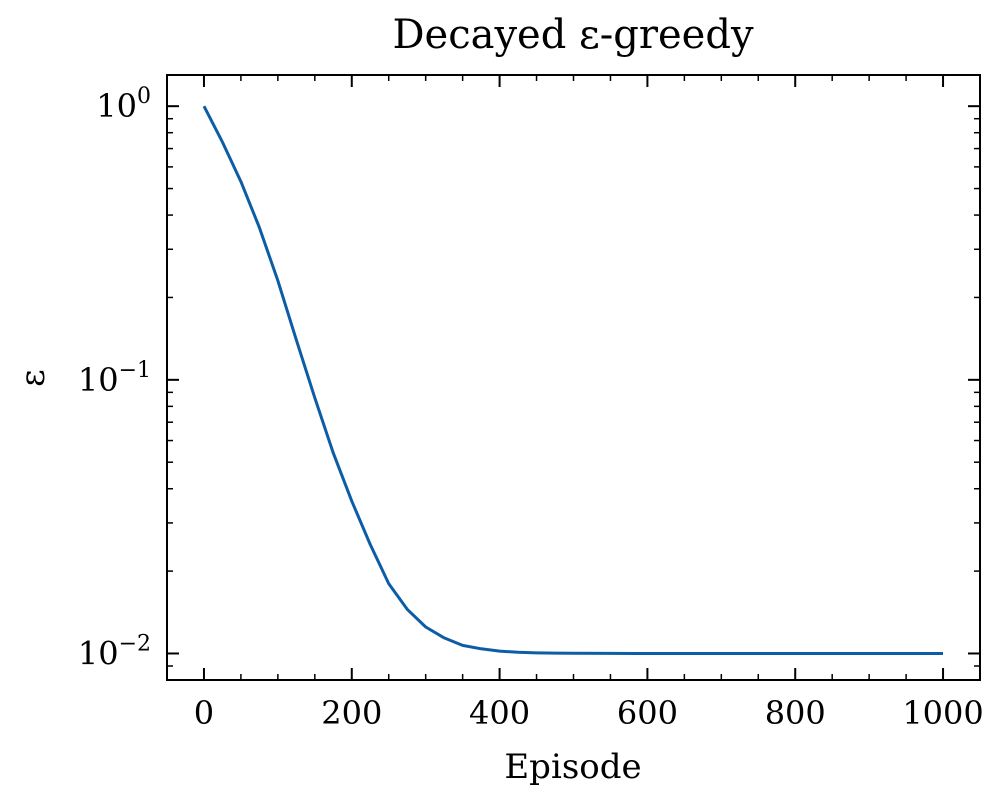 This screenshot has height=801, width=1000. What do you see at coordinates (499, 713) in the screenshot?
I see `x-tick-label: 400` at bounding box center [499, 713].